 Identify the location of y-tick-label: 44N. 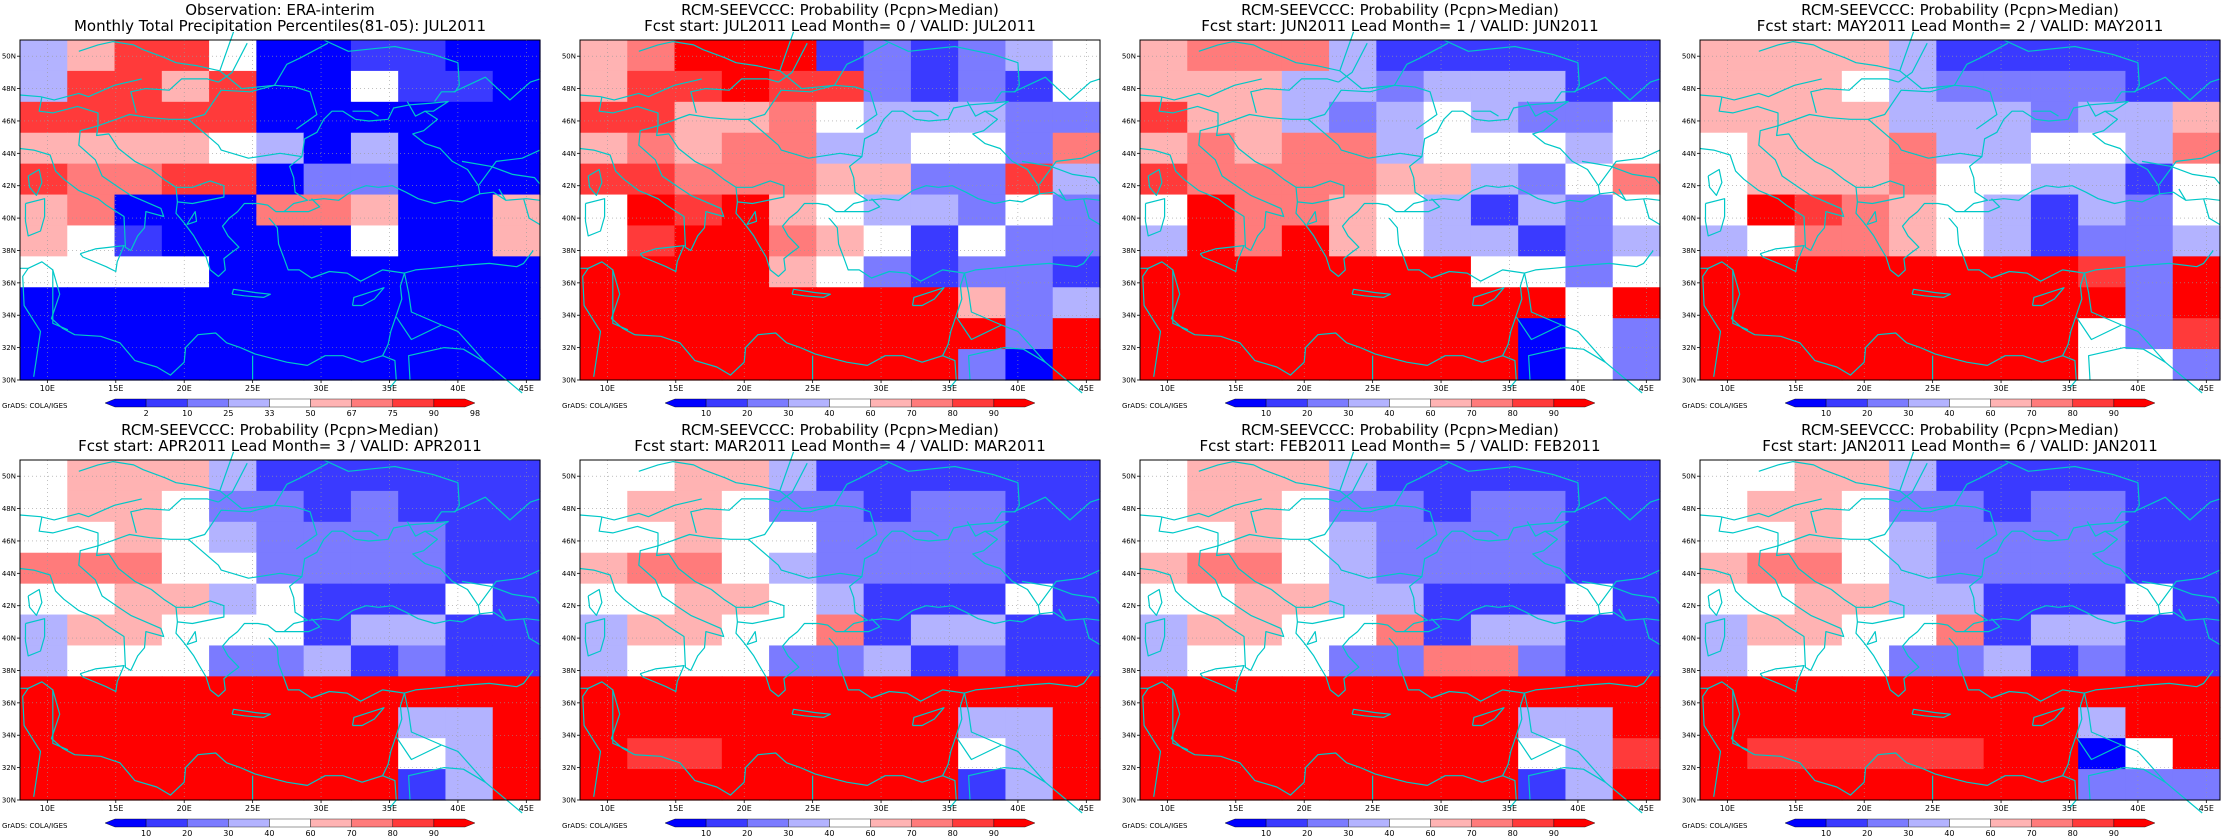
(9, 154).